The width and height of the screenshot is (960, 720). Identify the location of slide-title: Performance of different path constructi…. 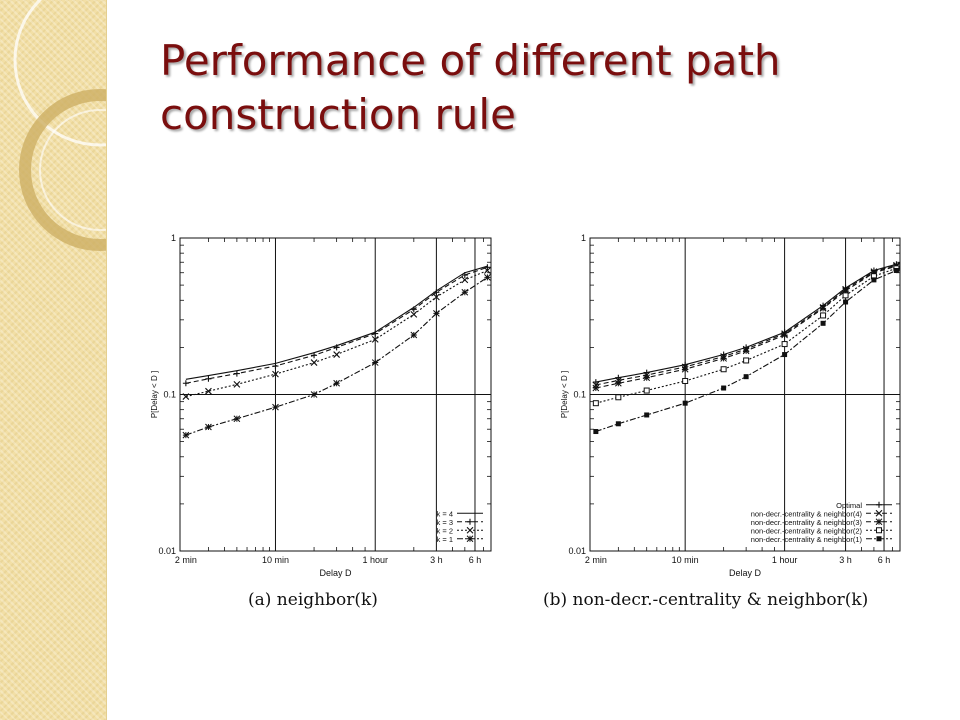
(470, 87).